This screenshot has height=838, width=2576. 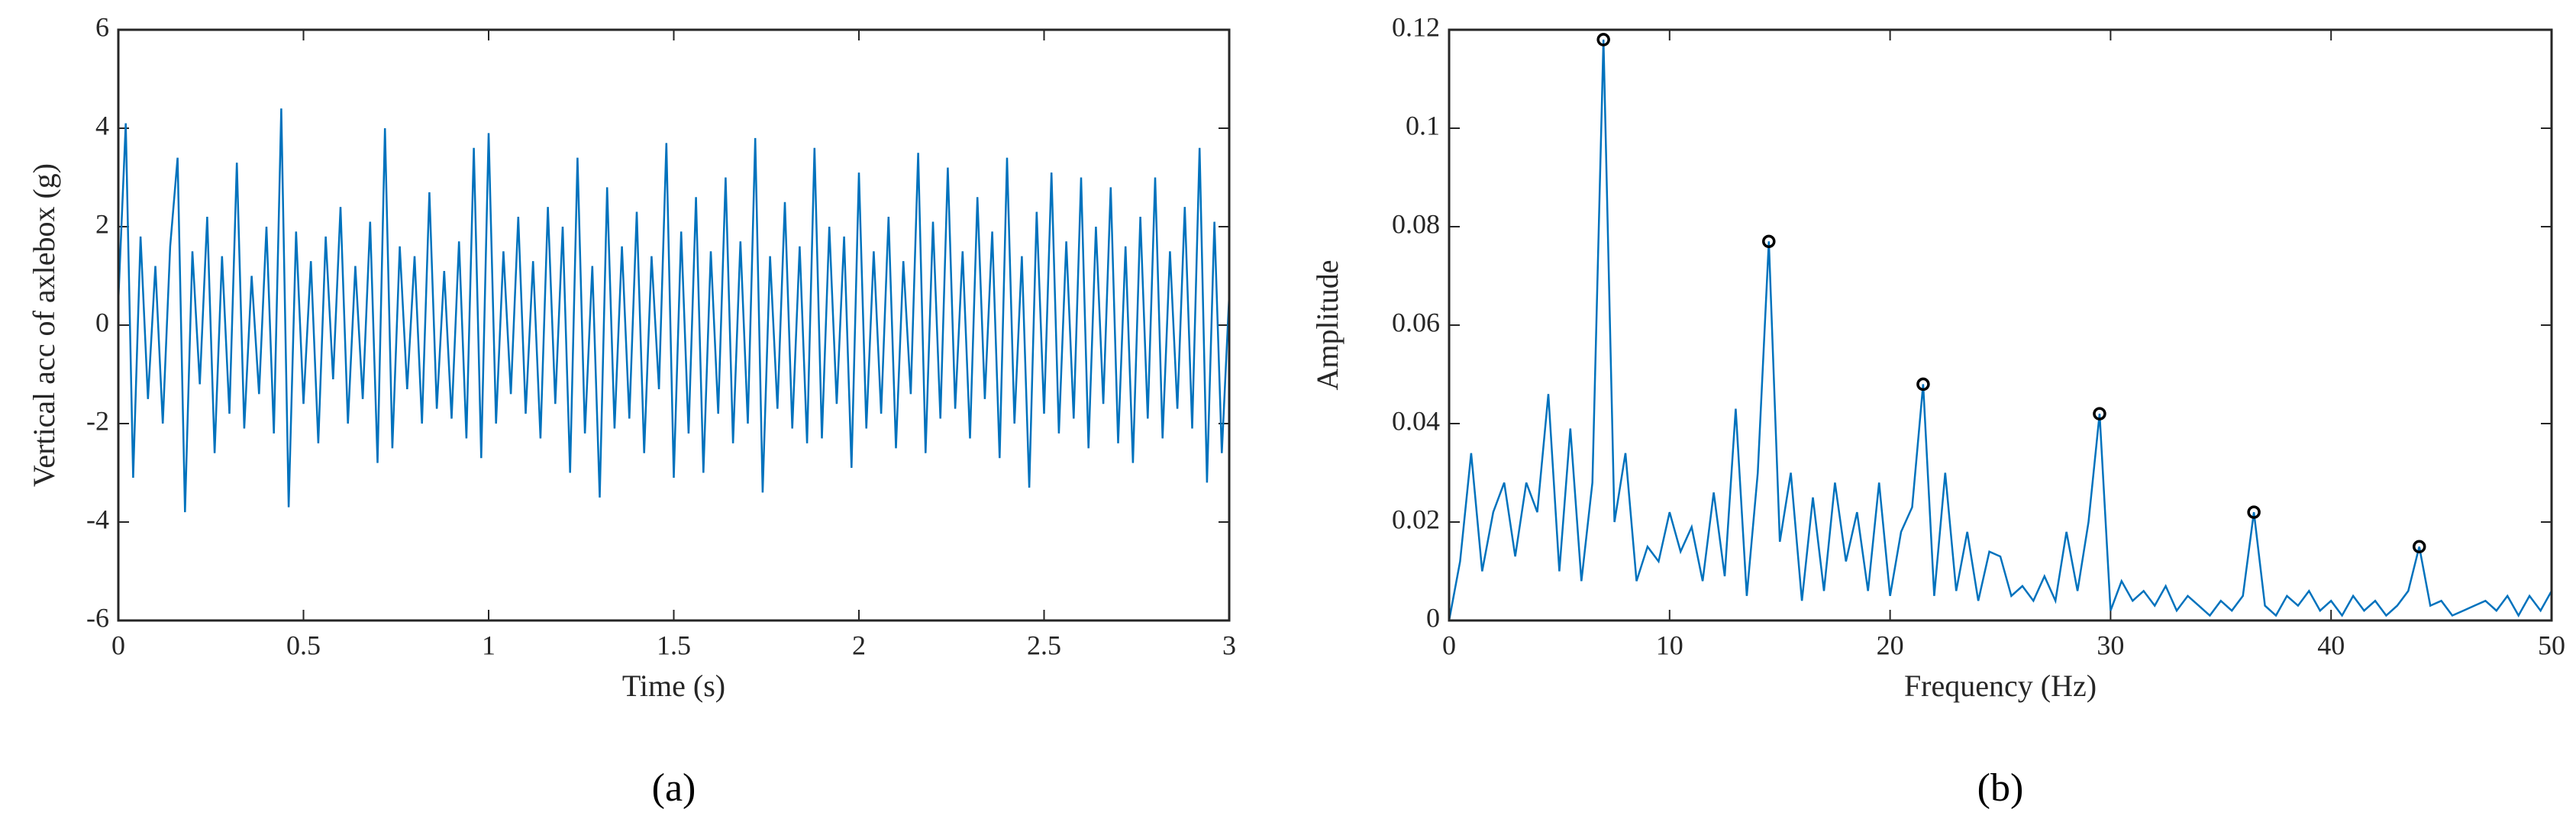 I want to click on x-tick-label: 2, so click(x=859, y=645).